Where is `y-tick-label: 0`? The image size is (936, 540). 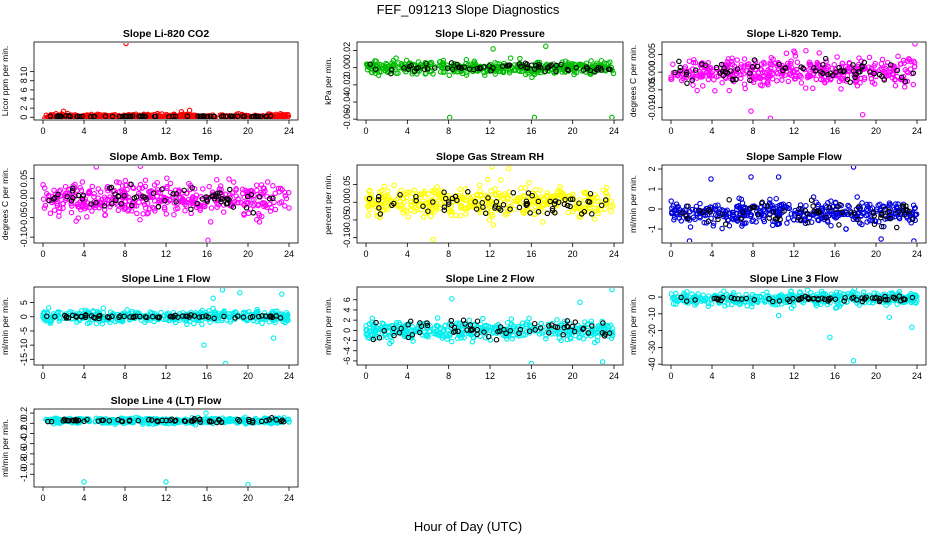
y-tick-label: 0 is located at coordinates (652, 297).